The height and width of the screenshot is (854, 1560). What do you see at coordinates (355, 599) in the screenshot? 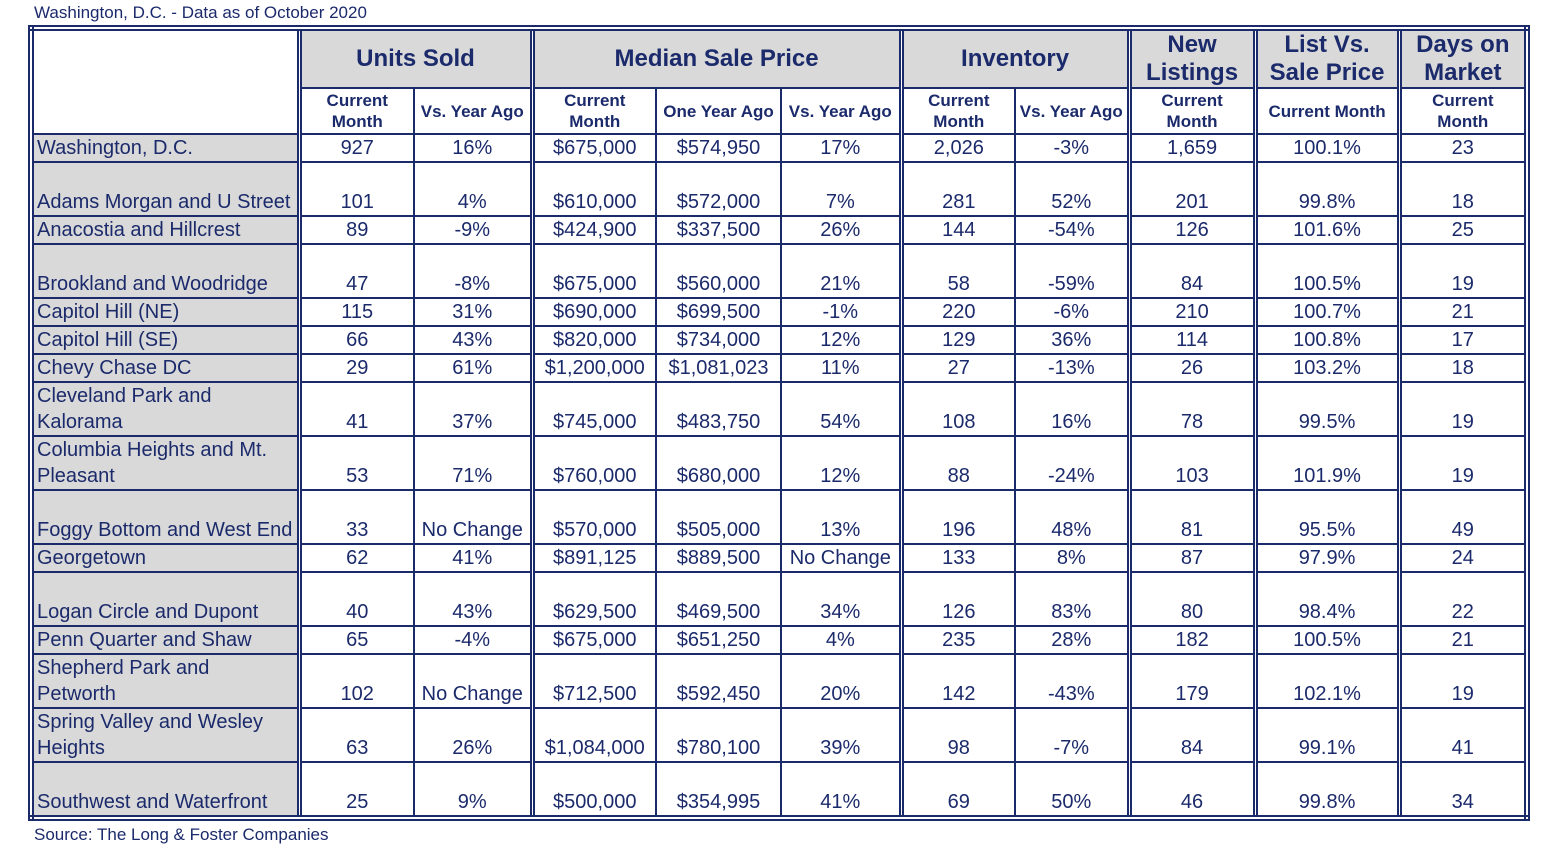
I see `cell-value: 40` at bounding box center [355, 599].